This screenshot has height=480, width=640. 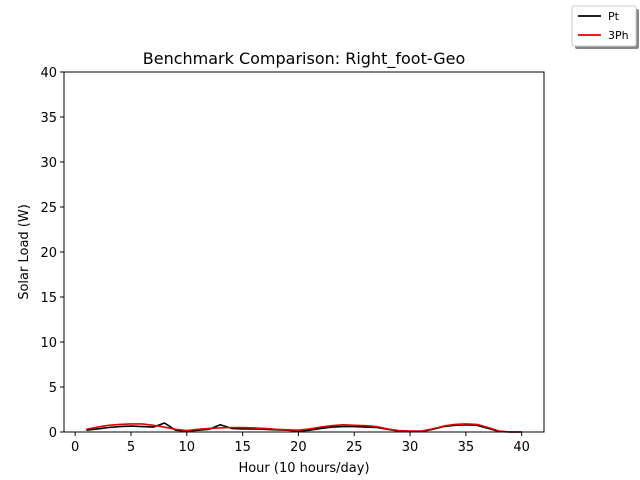 What do you see at coordinates (48, 73) in the screenshot?
I see `y-tick-label: 40` at bounding box center [48, 73].